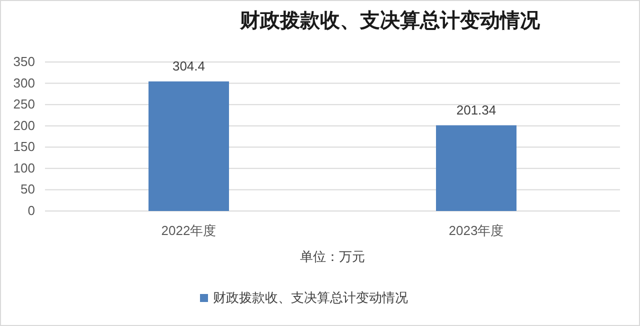 The image size is (640, 326). Describe the element at coordinates (27, 189) in the screenshot. I see `y-tick-label: 50` at that location.